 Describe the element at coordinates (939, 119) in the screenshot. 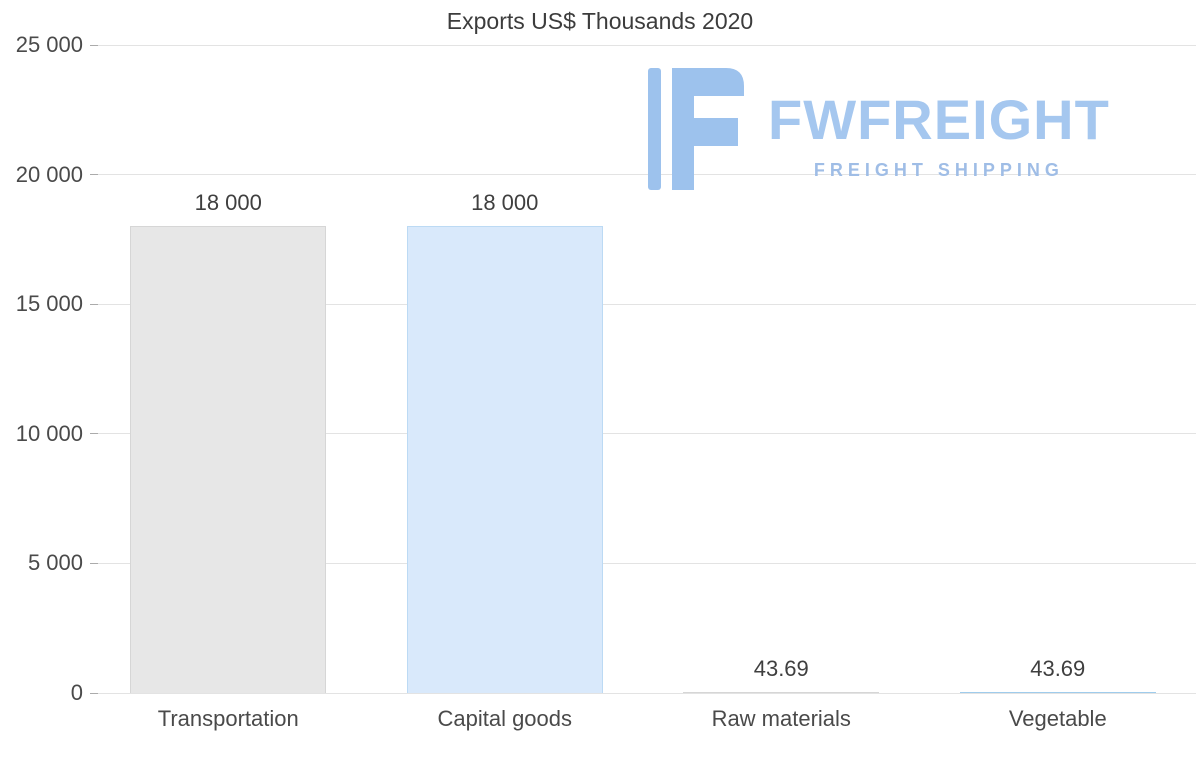

I see `watermark-brand: FWFREIGHT` at that location.